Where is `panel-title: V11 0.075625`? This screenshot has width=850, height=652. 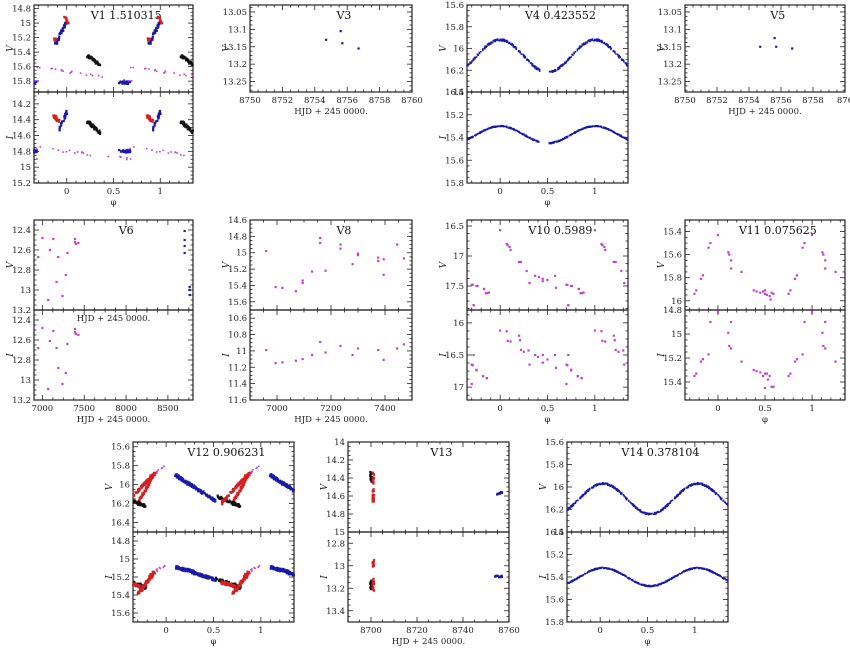
panel-title: V11 0.075625 is located at coordinates (777, 230).